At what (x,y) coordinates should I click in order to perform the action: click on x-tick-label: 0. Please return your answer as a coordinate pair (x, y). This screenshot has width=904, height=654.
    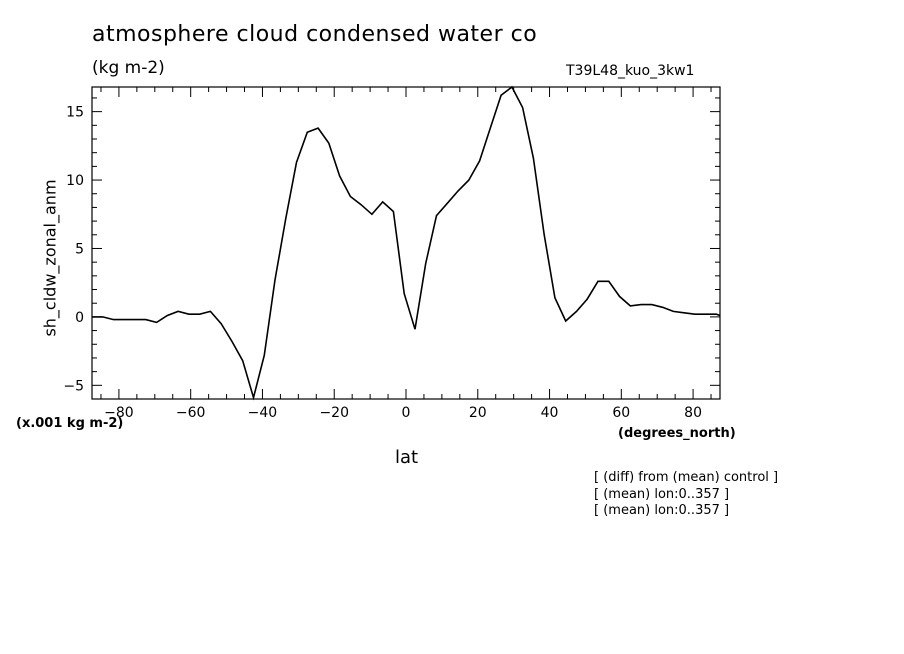
    Looking at the image, I should click on (406, 413).